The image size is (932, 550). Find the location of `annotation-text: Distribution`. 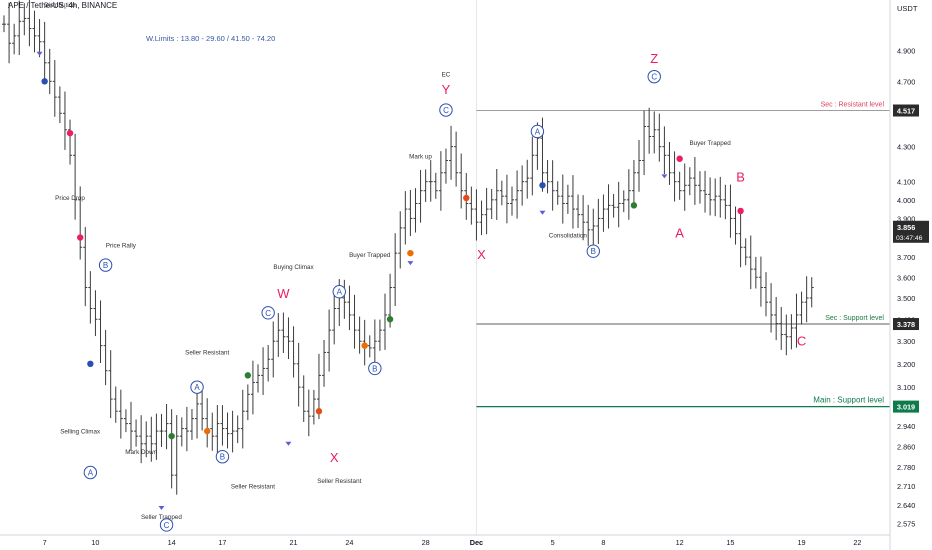

annotation-text: Distribution is located at coordinates (60, 5).